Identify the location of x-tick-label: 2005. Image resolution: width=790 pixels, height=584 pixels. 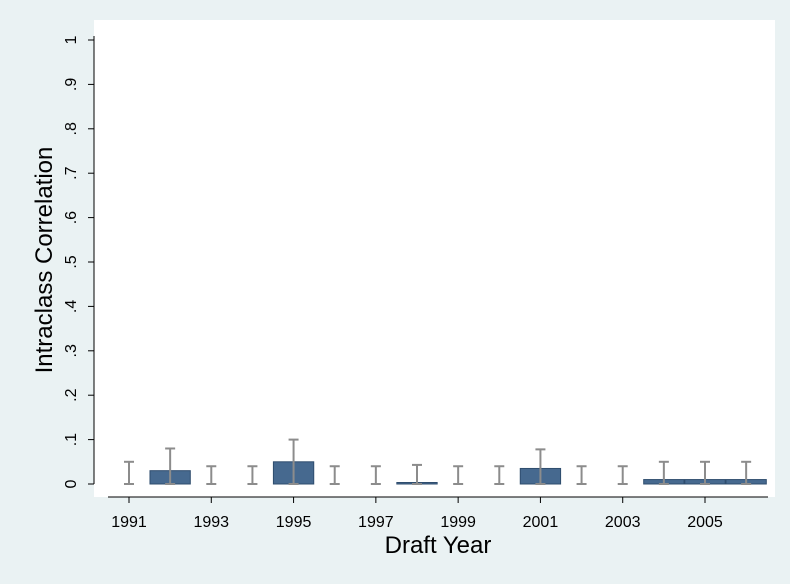
(705, 522).